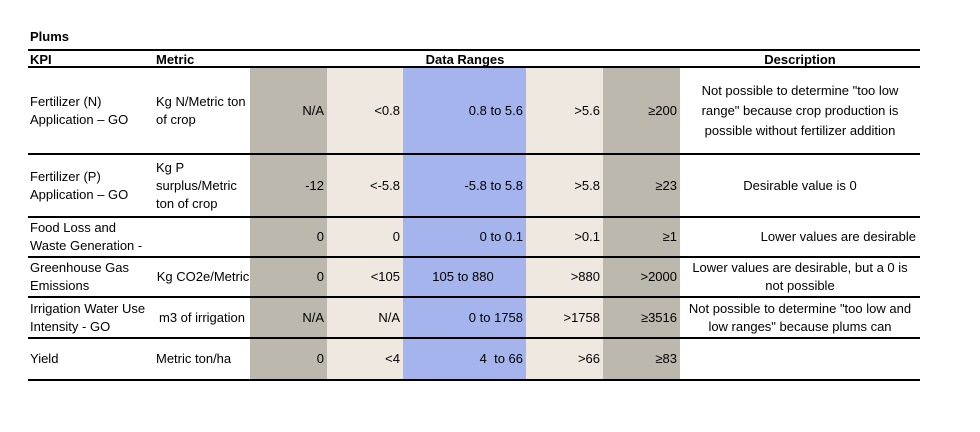 This screenshot has width=980, height=432. I want to click on description-cell, so click(800, 359).